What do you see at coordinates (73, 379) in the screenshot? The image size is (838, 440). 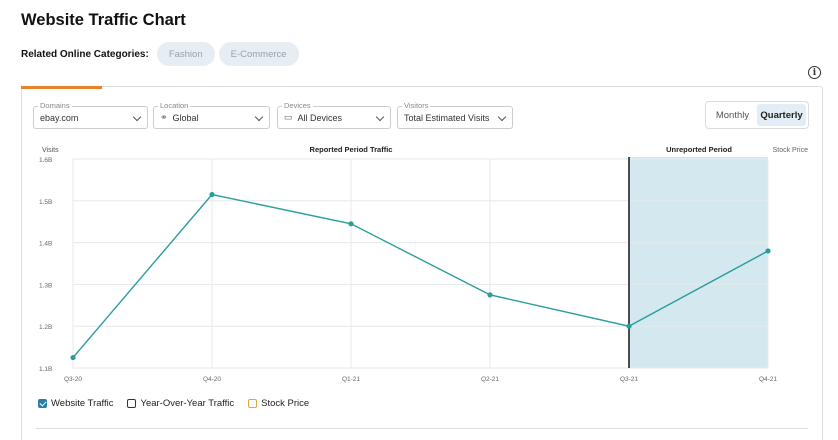 I see `x-tick-label: Q3-20` at bounding box center [73, 379].